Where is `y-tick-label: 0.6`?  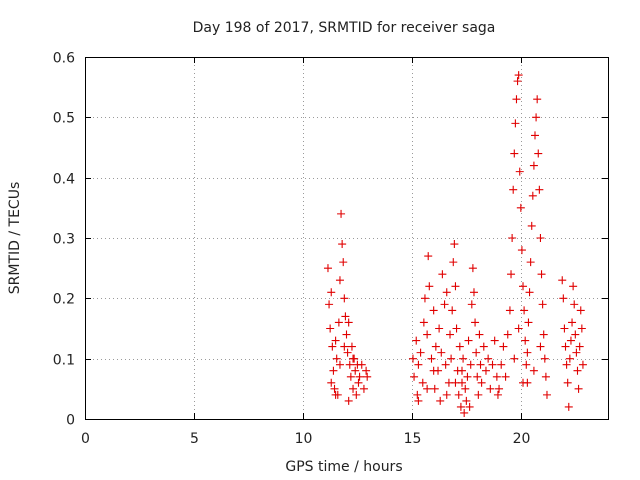
y-tick-label: 0.6 is located at coordinates (64, 59).